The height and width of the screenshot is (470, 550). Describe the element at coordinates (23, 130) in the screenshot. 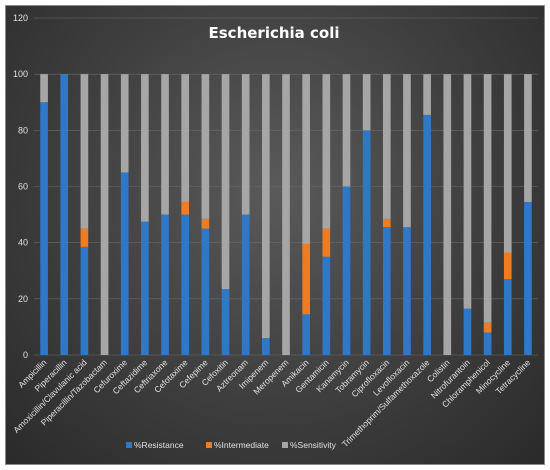

I see `y-tick-label: 80` at that location.